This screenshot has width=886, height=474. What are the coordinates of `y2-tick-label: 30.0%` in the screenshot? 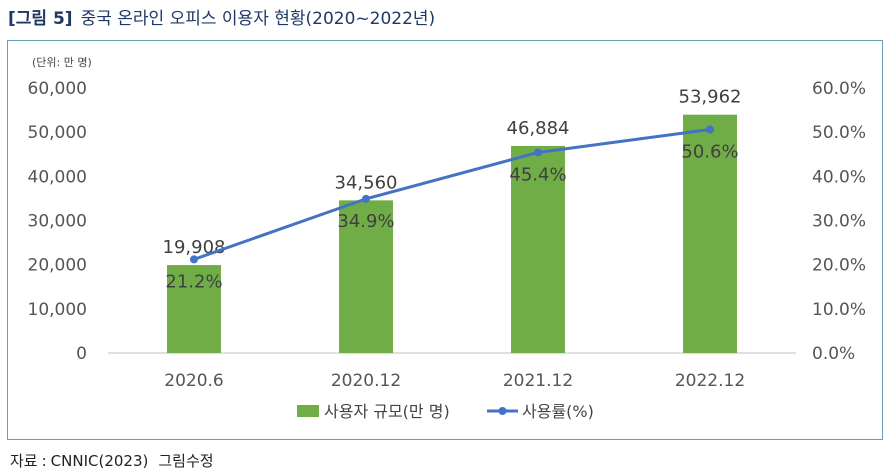 It's located at (839, 222).